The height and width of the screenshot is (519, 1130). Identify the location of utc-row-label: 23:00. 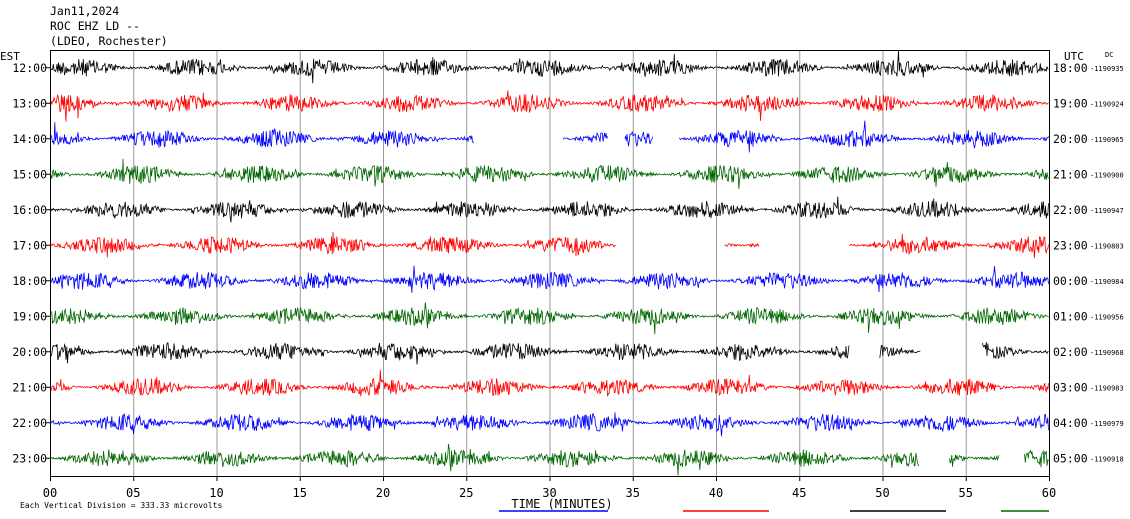
(1070, 245).